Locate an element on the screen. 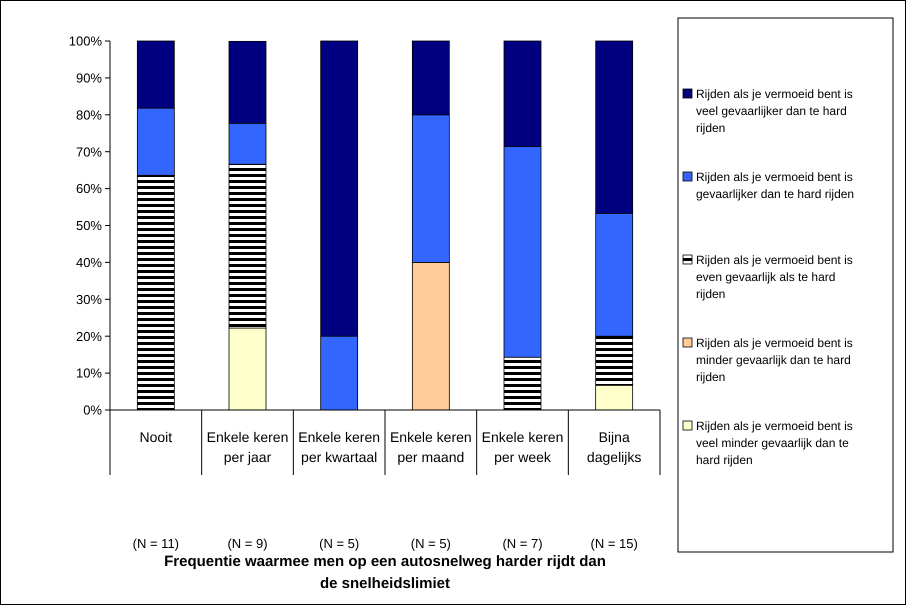 The image size is (906, 605). category-label: Enkele keren per maand (N = 5) is located at coordinates (431, 490).